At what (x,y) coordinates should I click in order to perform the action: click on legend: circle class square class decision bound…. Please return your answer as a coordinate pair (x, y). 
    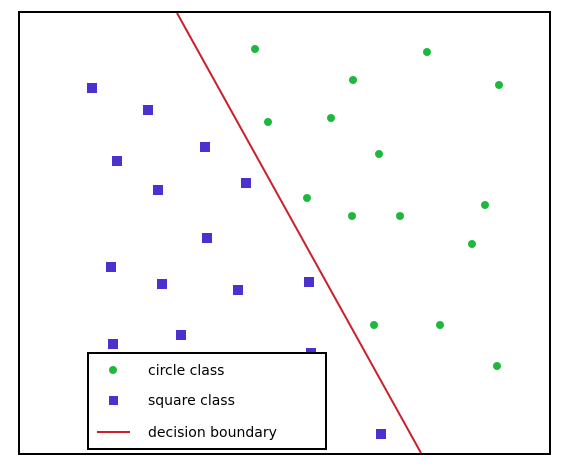
    Looking at the image, I should click on (207, 401).